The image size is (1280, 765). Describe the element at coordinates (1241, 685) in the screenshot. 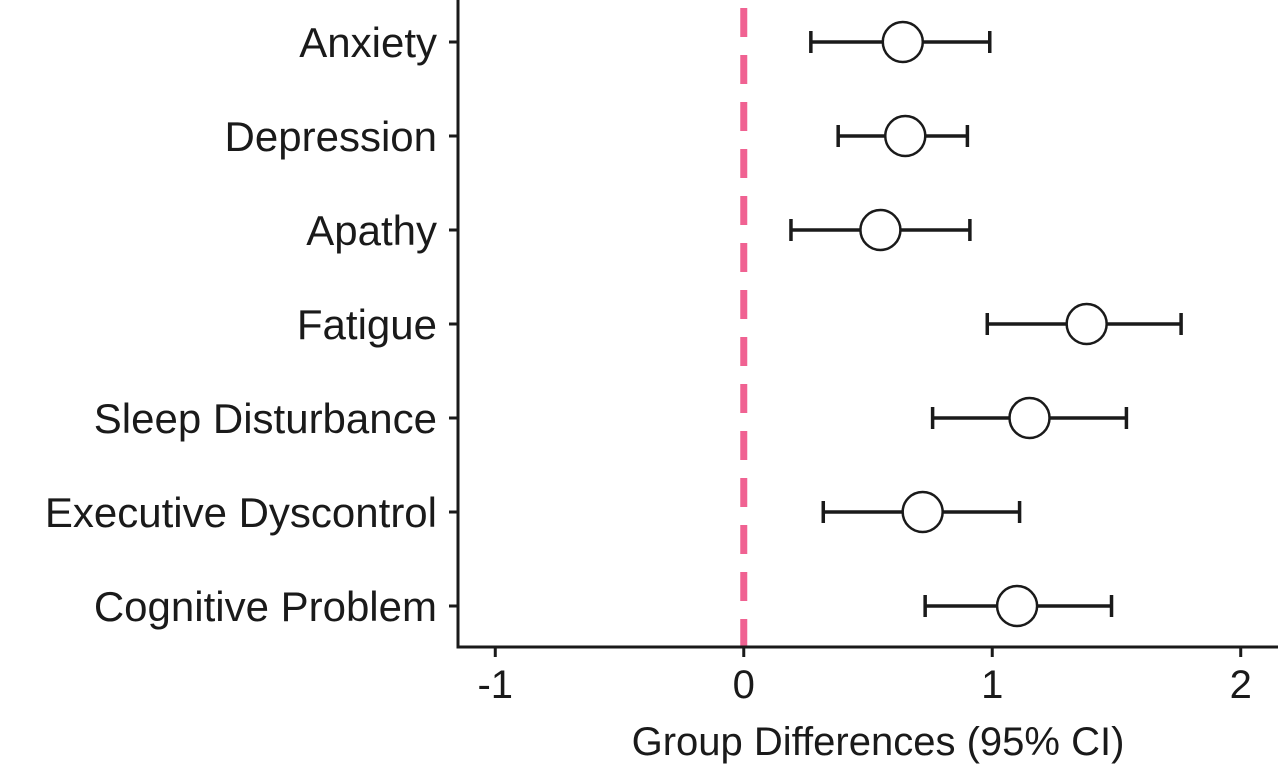

I see `x-tick-label: 2` at that location.